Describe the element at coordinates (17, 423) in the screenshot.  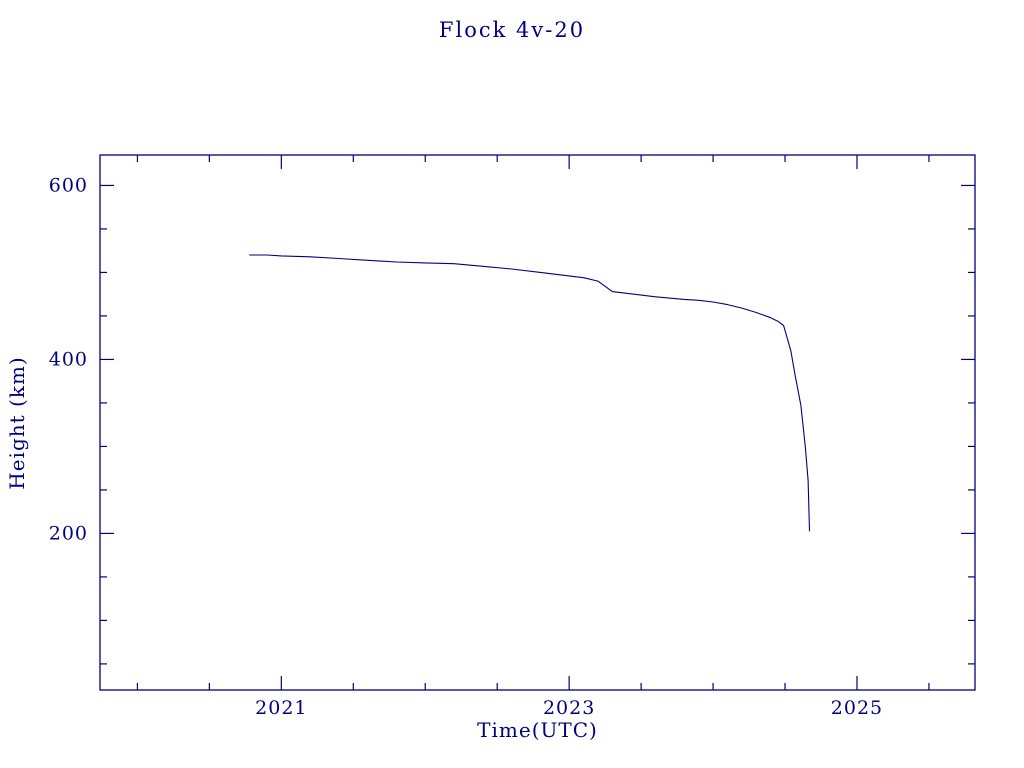
I see `y-axis-label: Height (km)` at that location.